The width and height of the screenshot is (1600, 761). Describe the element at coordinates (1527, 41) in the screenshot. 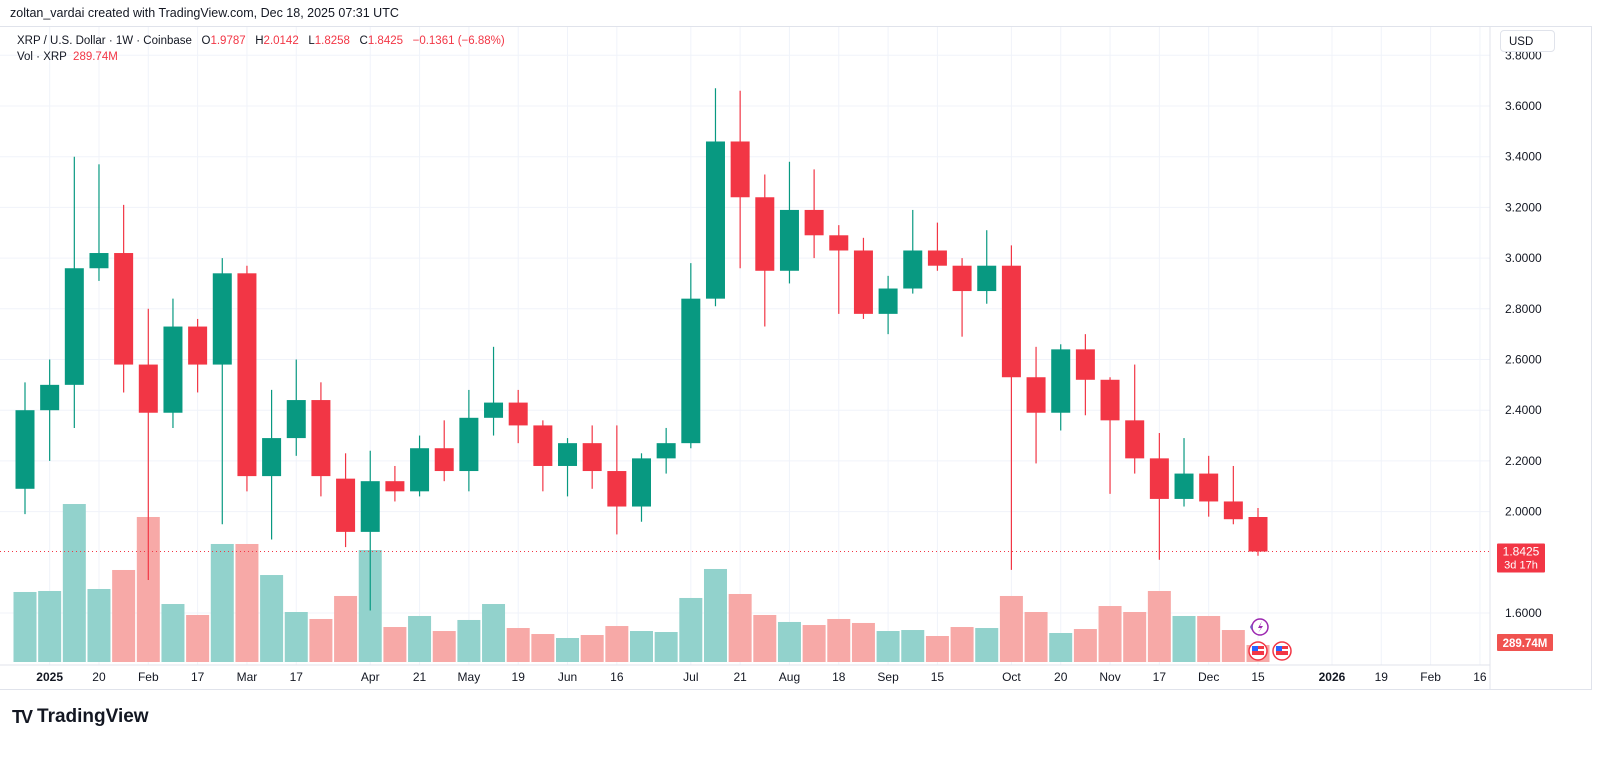

I see `currency-button: USD` at that location.